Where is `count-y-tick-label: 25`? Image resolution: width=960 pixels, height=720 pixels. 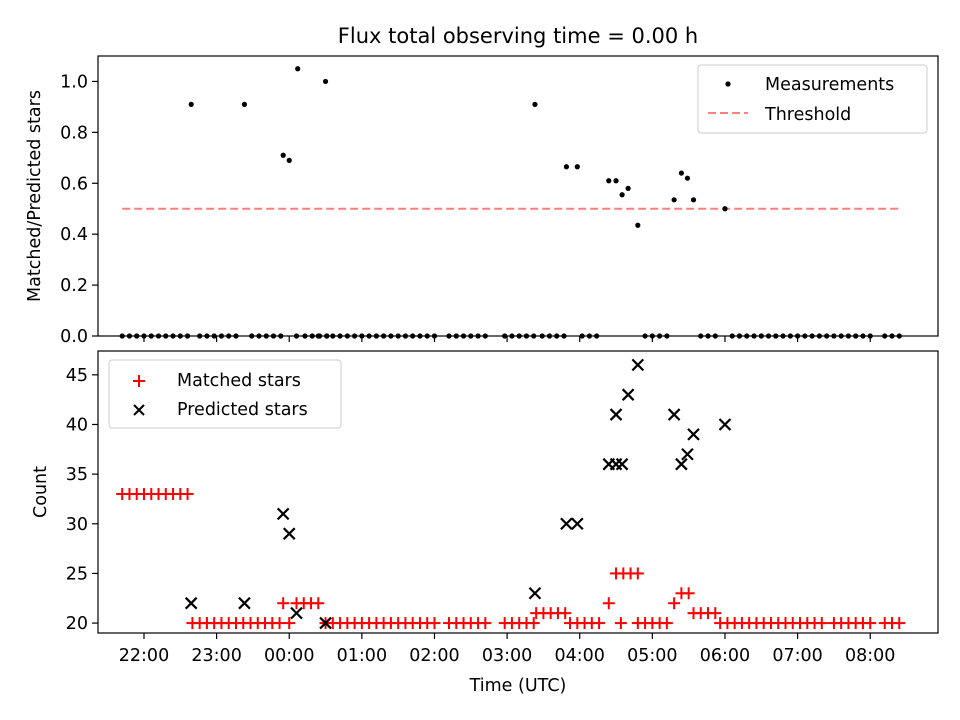
count-y-tick-label: 25 is located at coordinates (77, 574).